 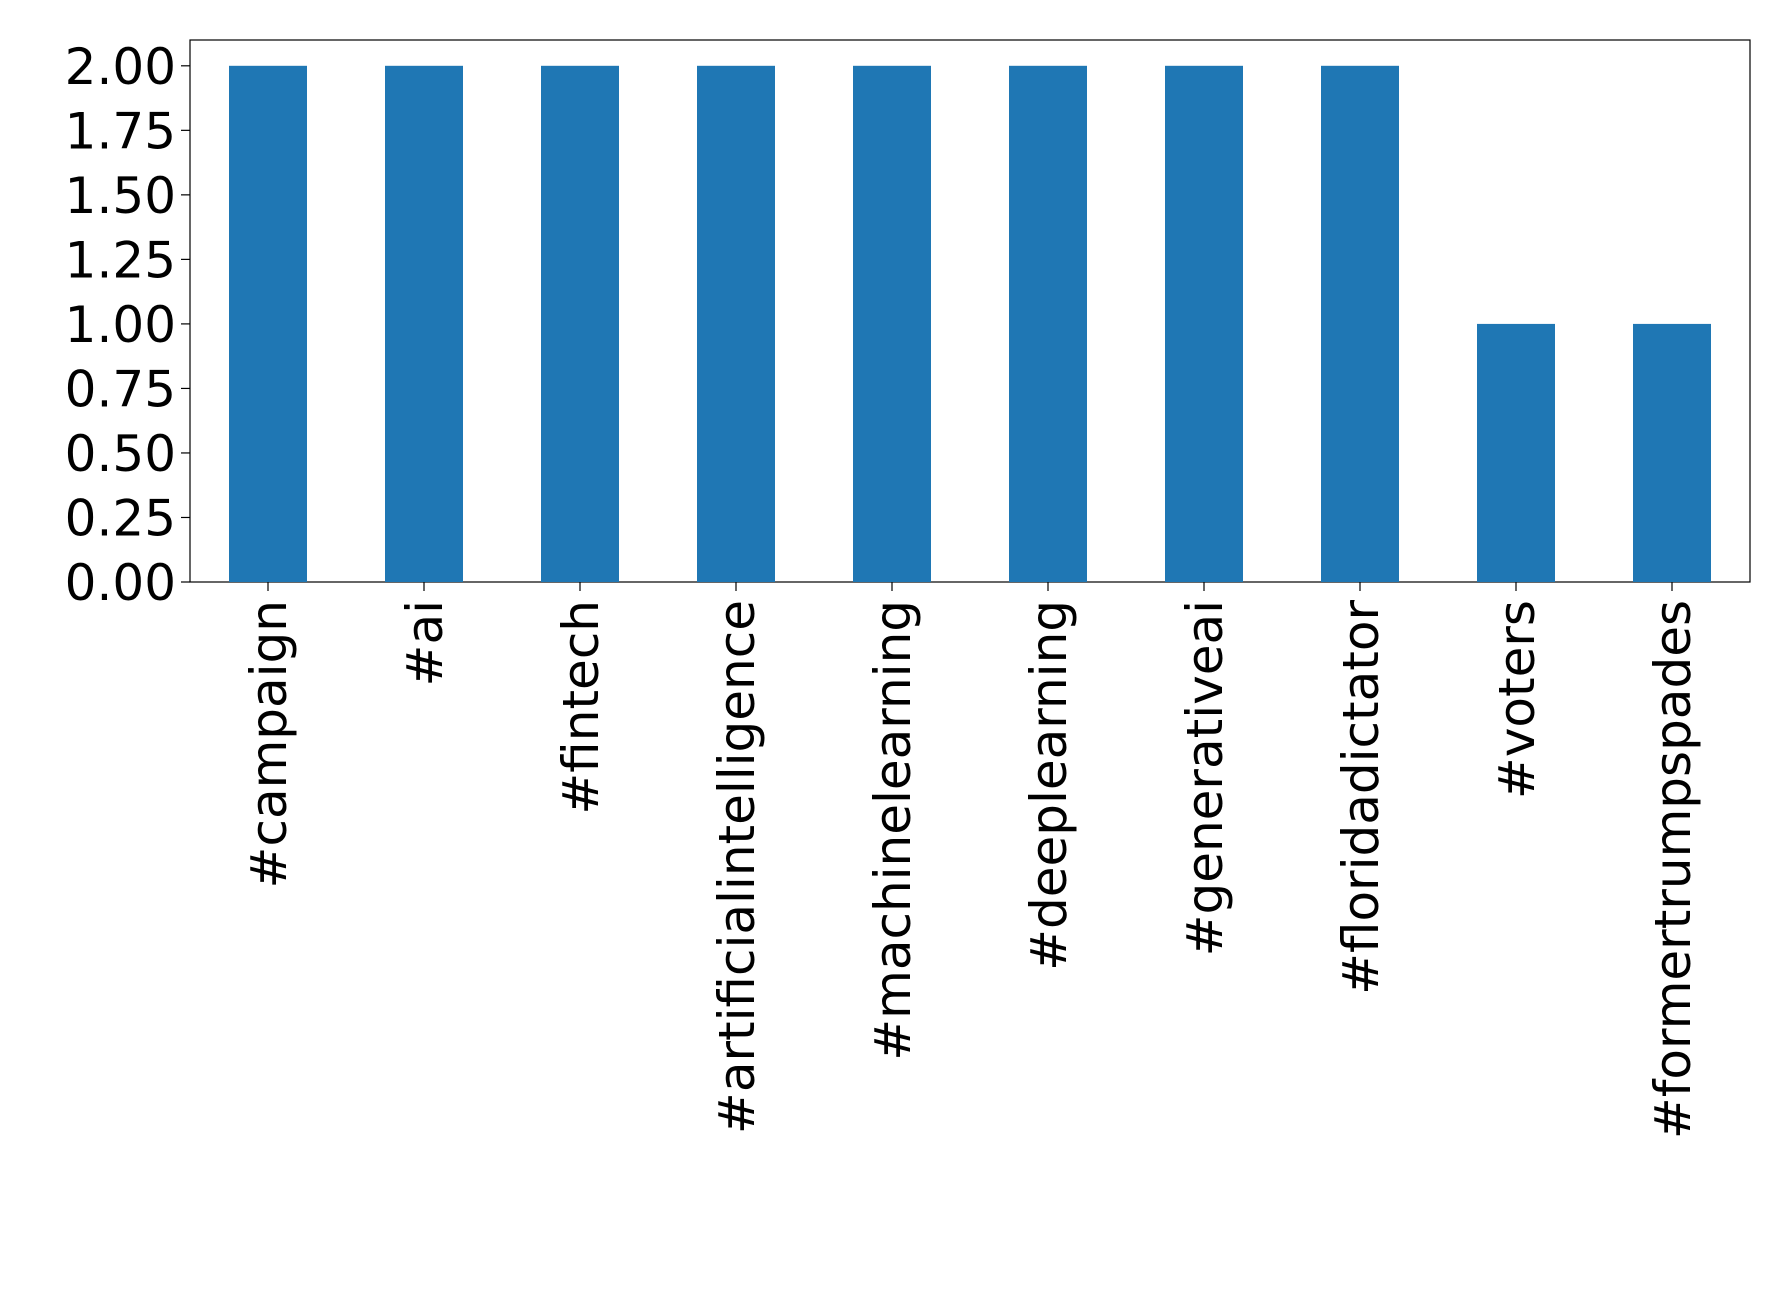 I want to click on y-tick-label-8: 2.00, so click(x=120, y=67).